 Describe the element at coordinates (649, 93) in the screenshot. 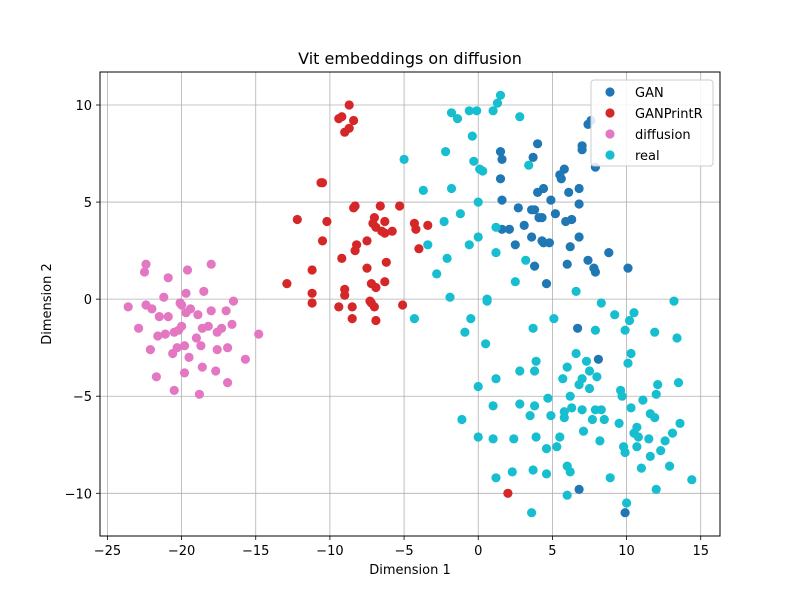

I see `legend-label: GAN` at that location.